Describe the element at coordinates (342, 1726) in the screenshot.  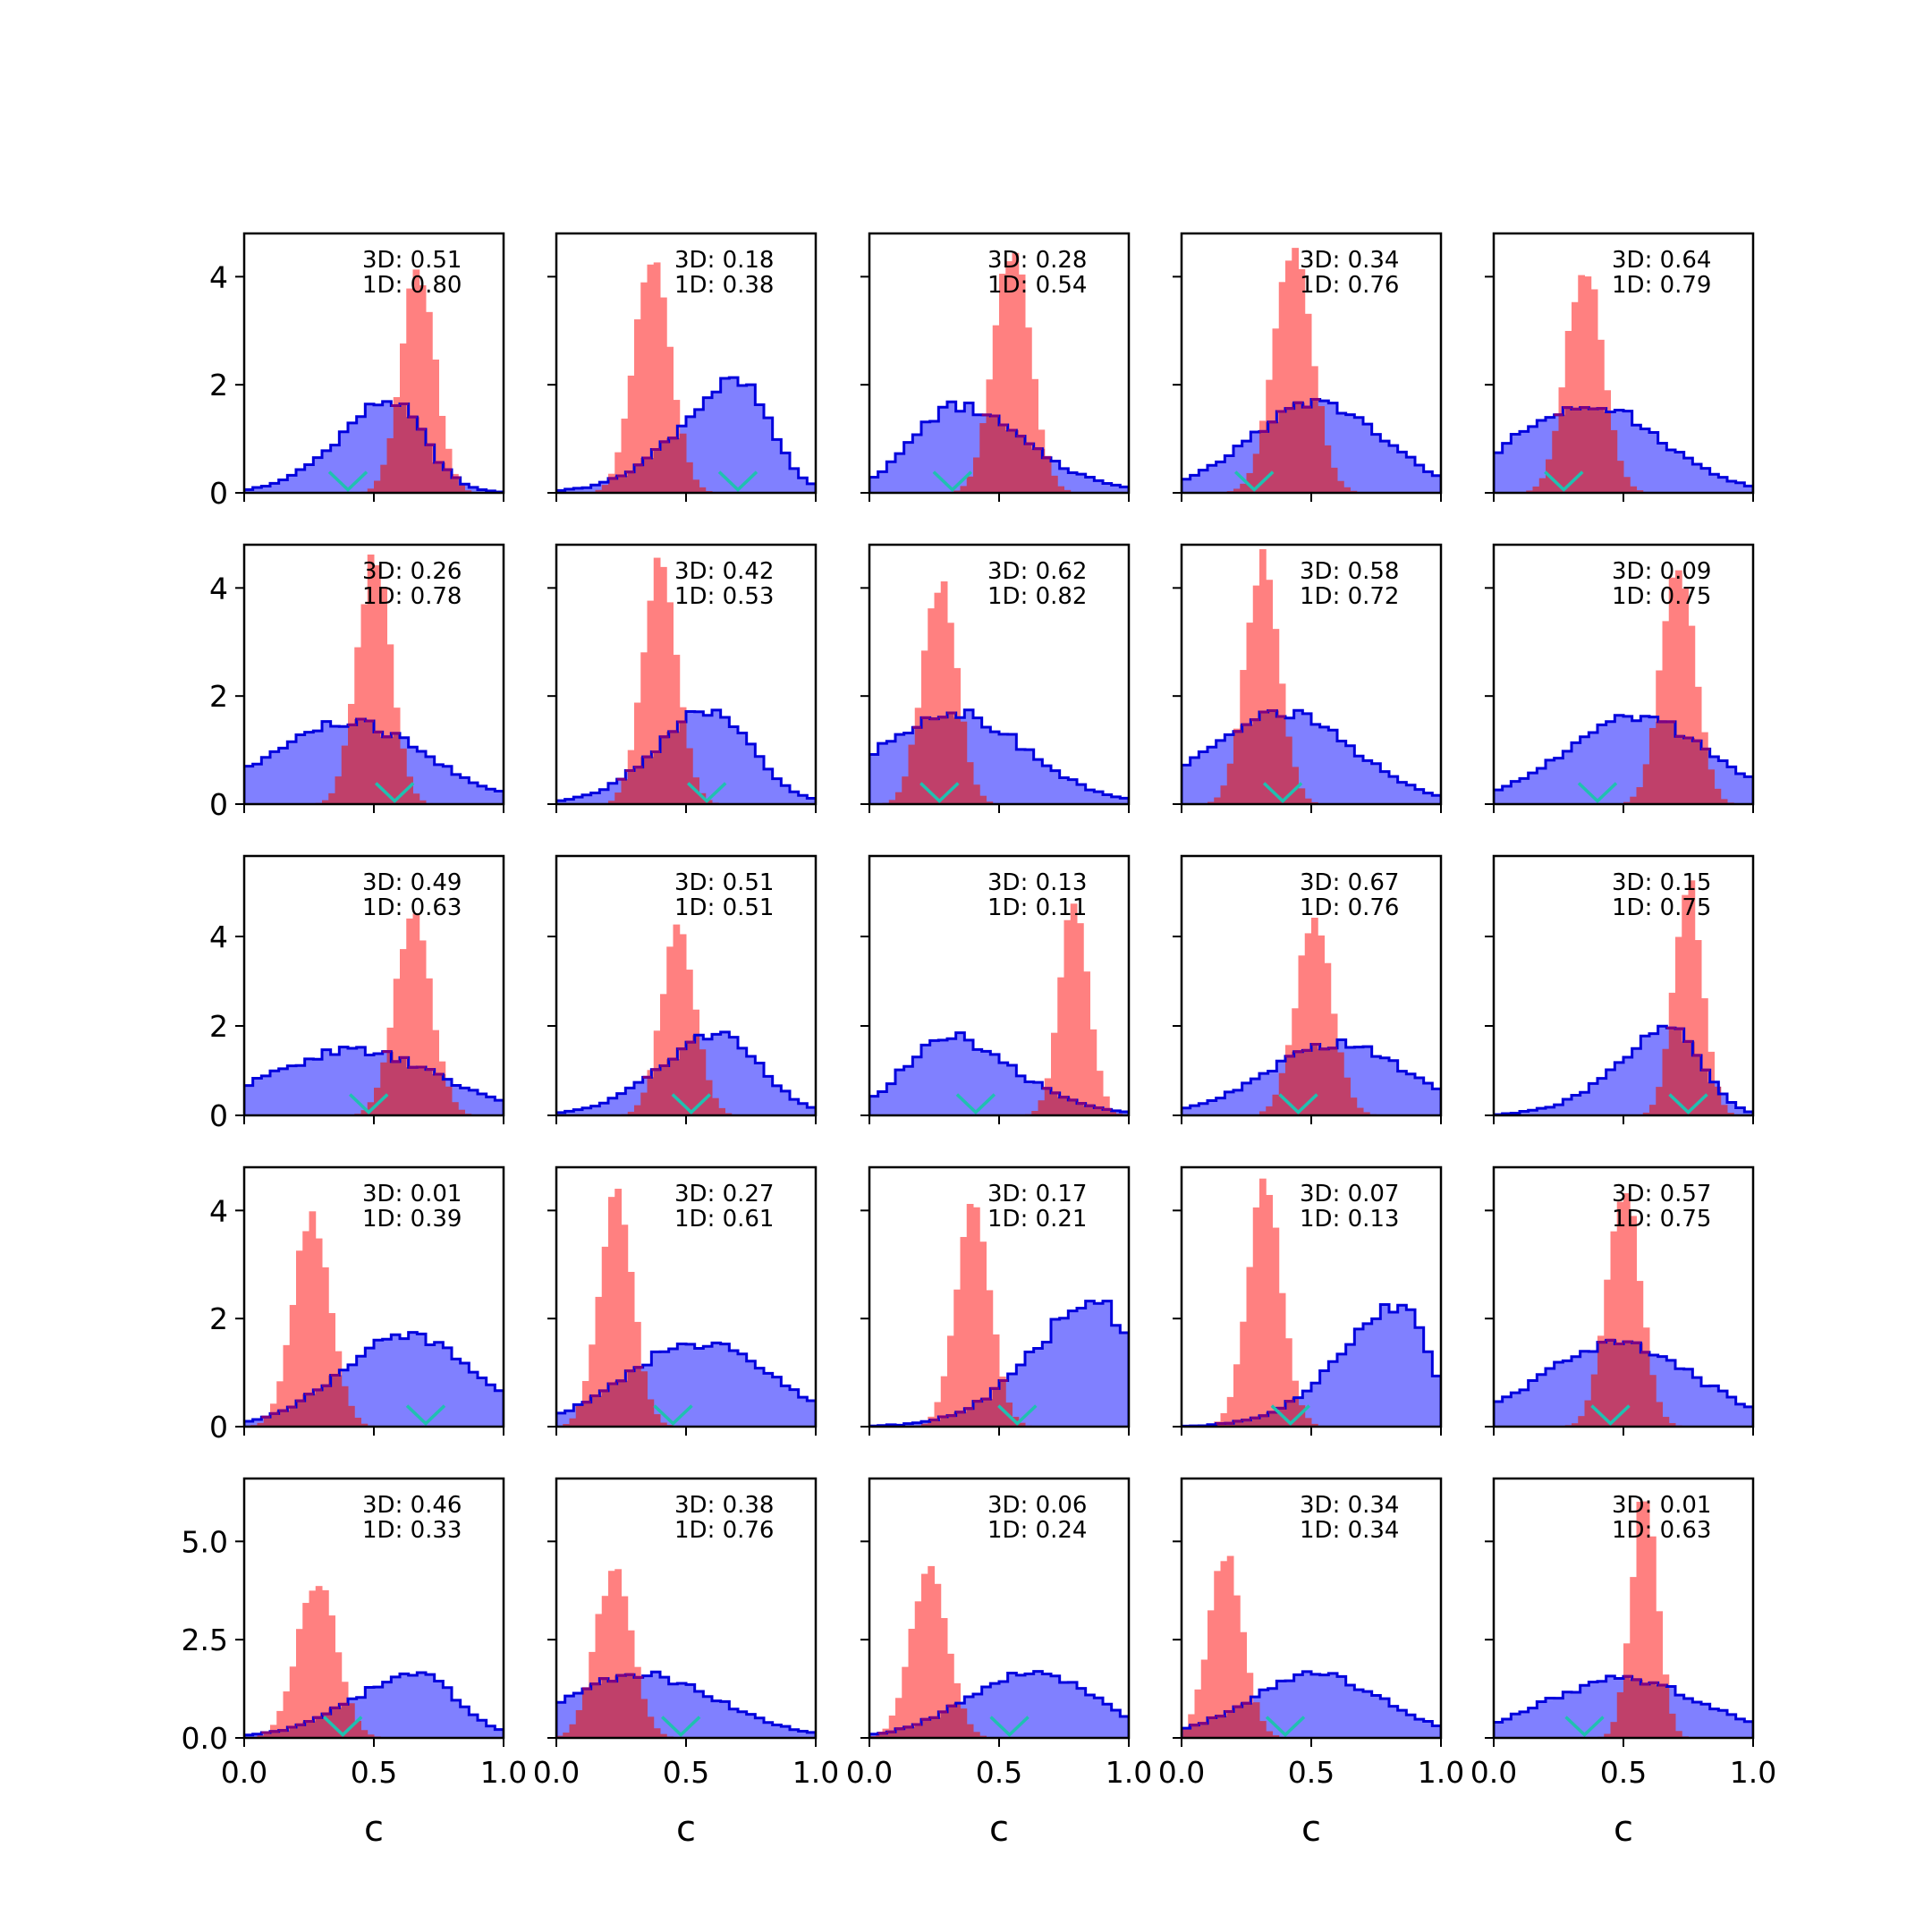
I see `estimate-marker` at that location.